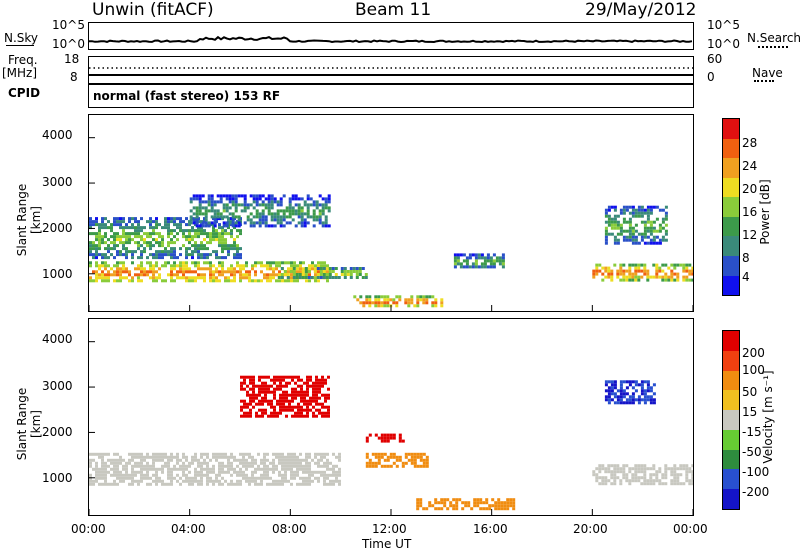 This screenshot has width=800, height=554. What do you see at coordinates (750, 412) in the screenshot?
I see `vel-cbar-tick-15: 15` at bounding box center [750, 412].